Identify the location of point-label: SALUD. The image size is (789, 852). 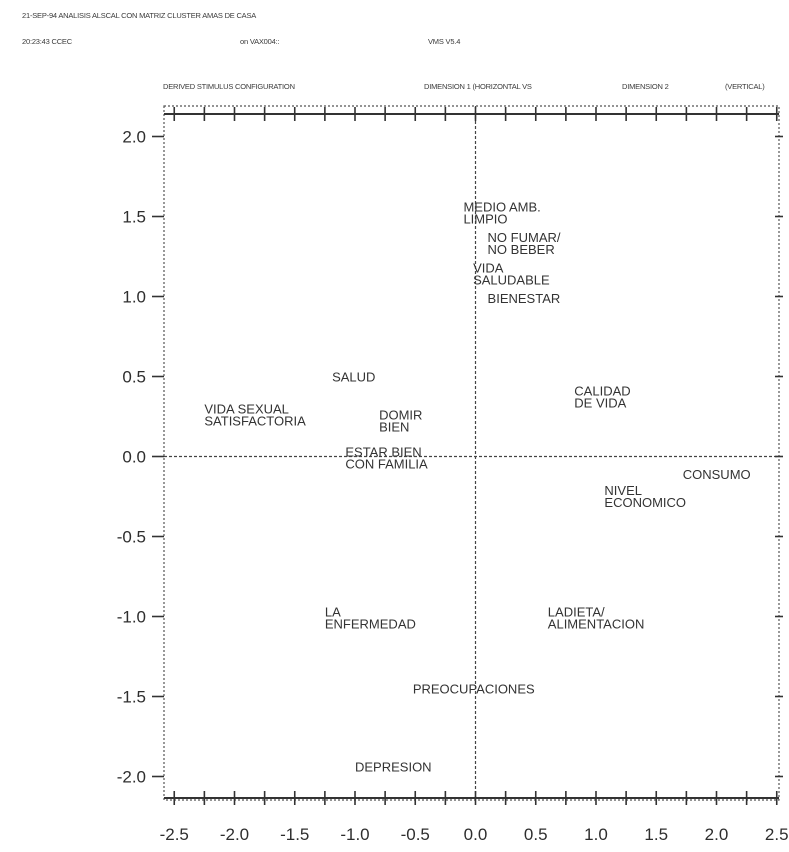
(353, 376).